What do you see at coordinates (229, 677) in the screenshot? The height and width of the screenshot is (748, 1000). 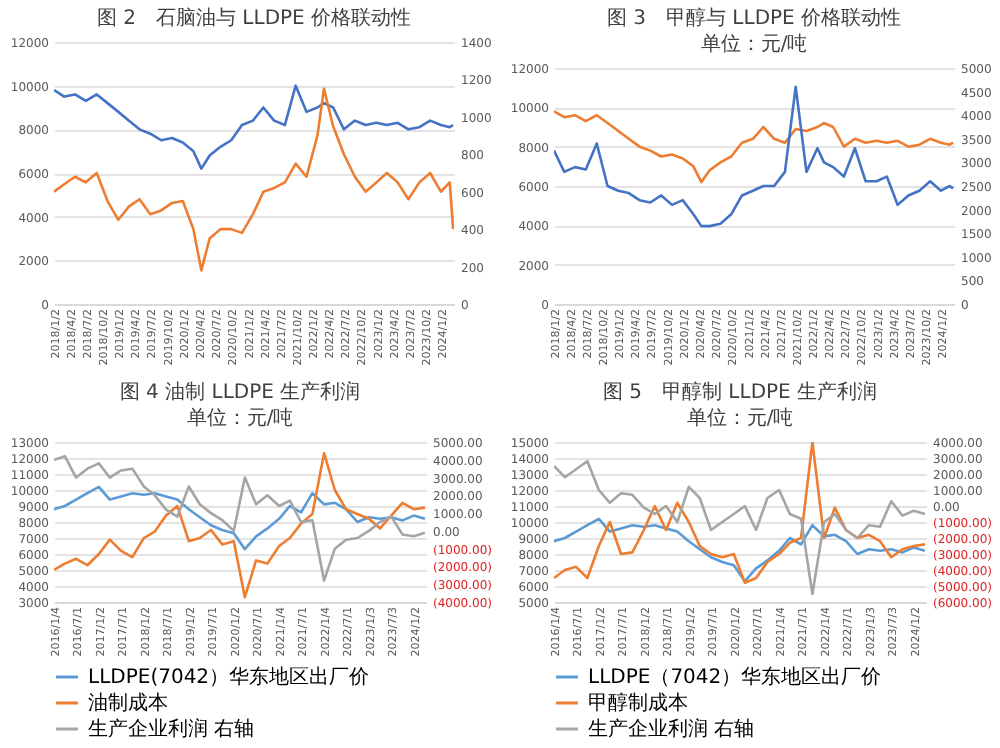 I see `legend-label: LLDPE(7042）华东地区出厂价` at bounding box center [229, 677].